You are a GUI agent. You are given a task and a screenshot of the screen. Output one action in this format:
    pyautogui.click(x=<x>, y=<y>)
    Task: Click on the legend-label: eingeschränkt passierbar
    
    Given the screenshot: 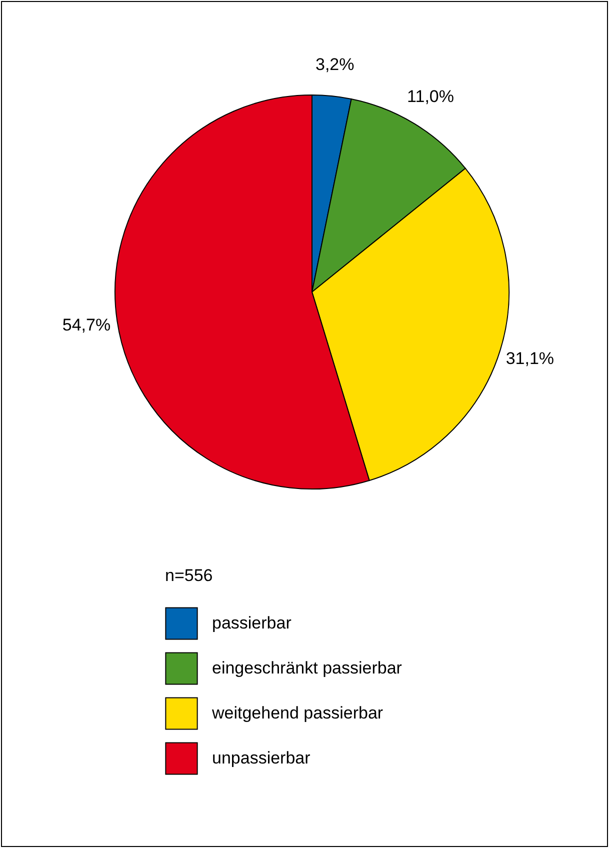 What is the action you would take?
    pyautogui.click(x=307, y=668)
    